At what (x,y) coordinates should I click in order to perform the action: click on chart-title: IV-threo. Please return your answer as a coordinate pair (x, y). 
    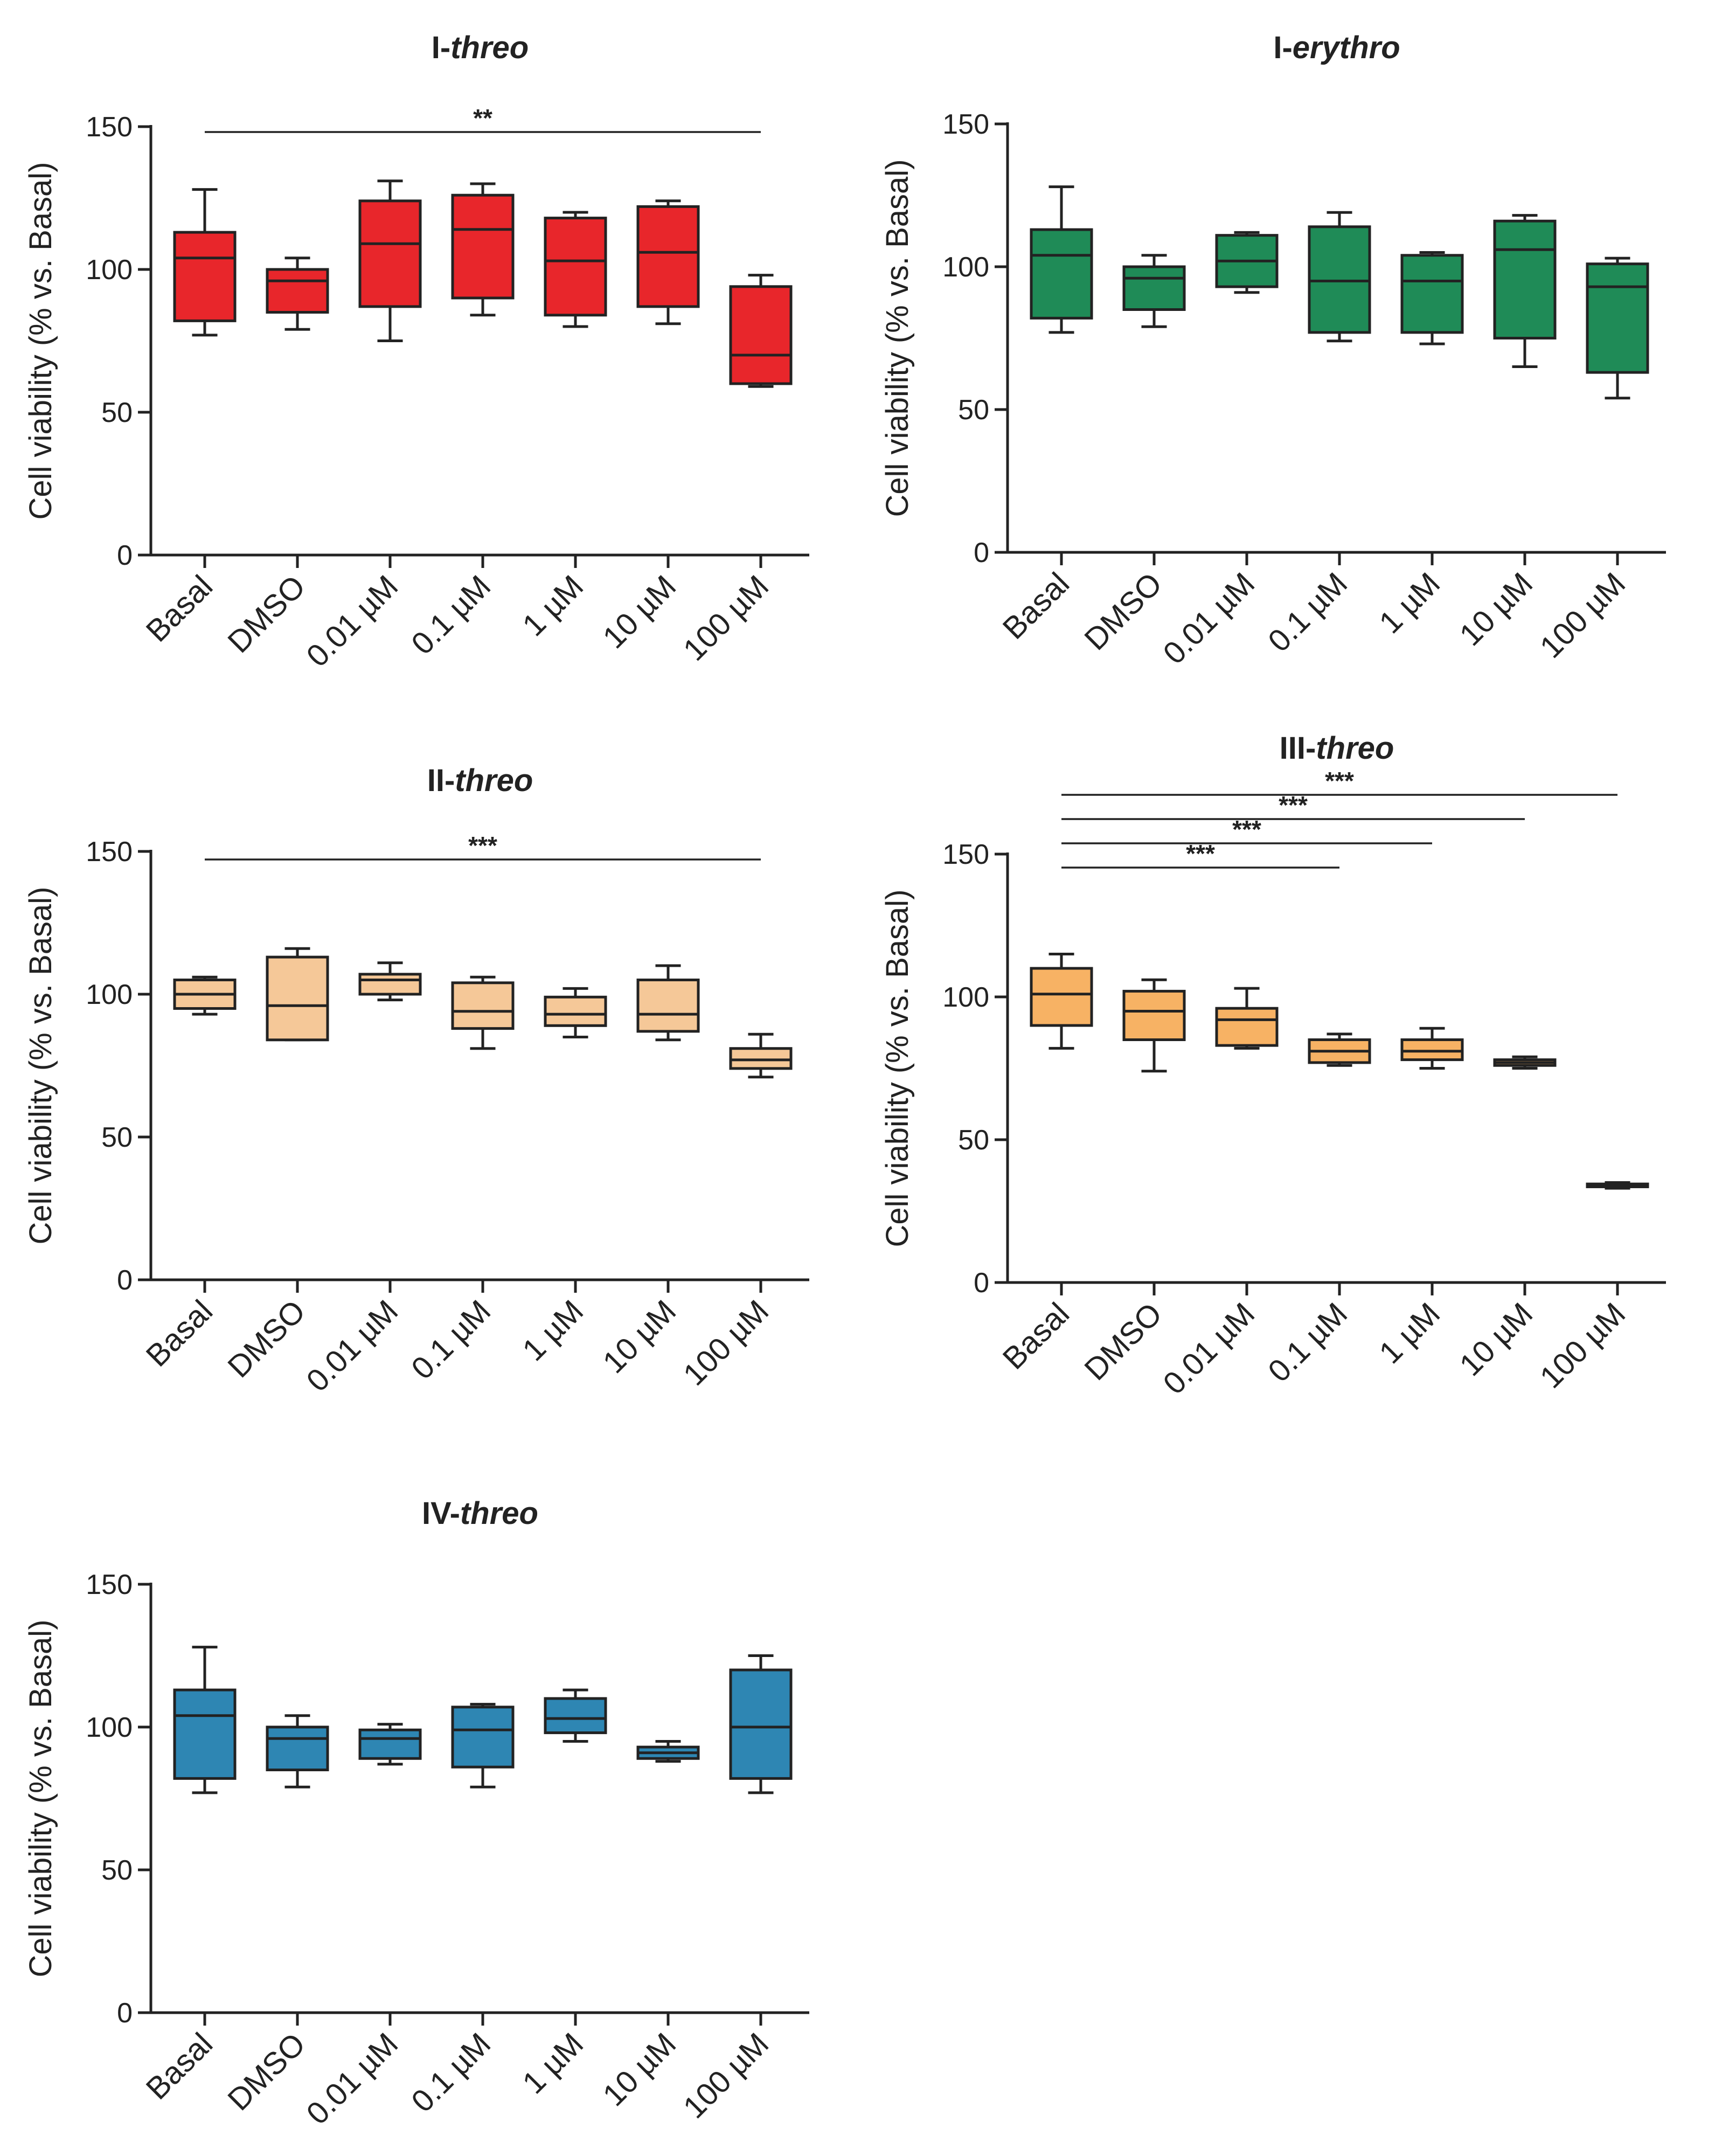
    Looking at the image, I should click on (480, 1513).